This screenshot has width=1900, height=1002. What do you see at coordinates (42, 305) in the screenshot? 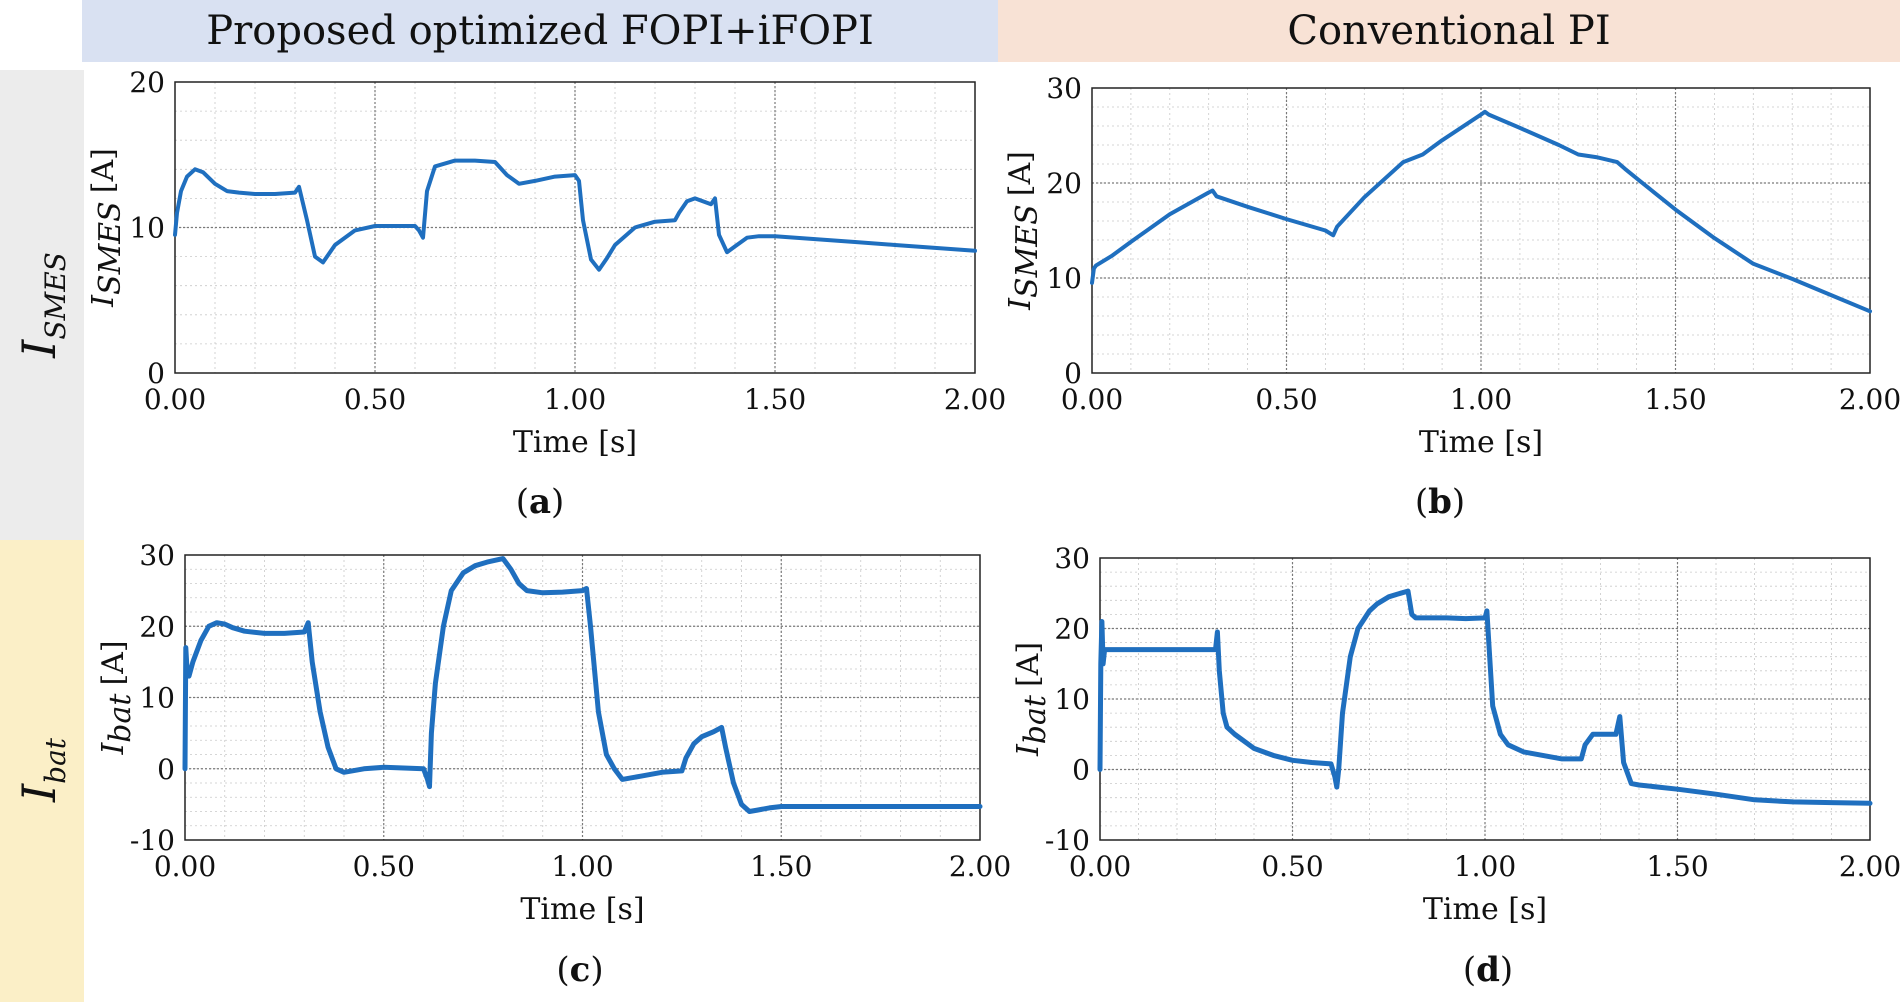
I see `row-header-ismes` at bounding box center [42, 305].